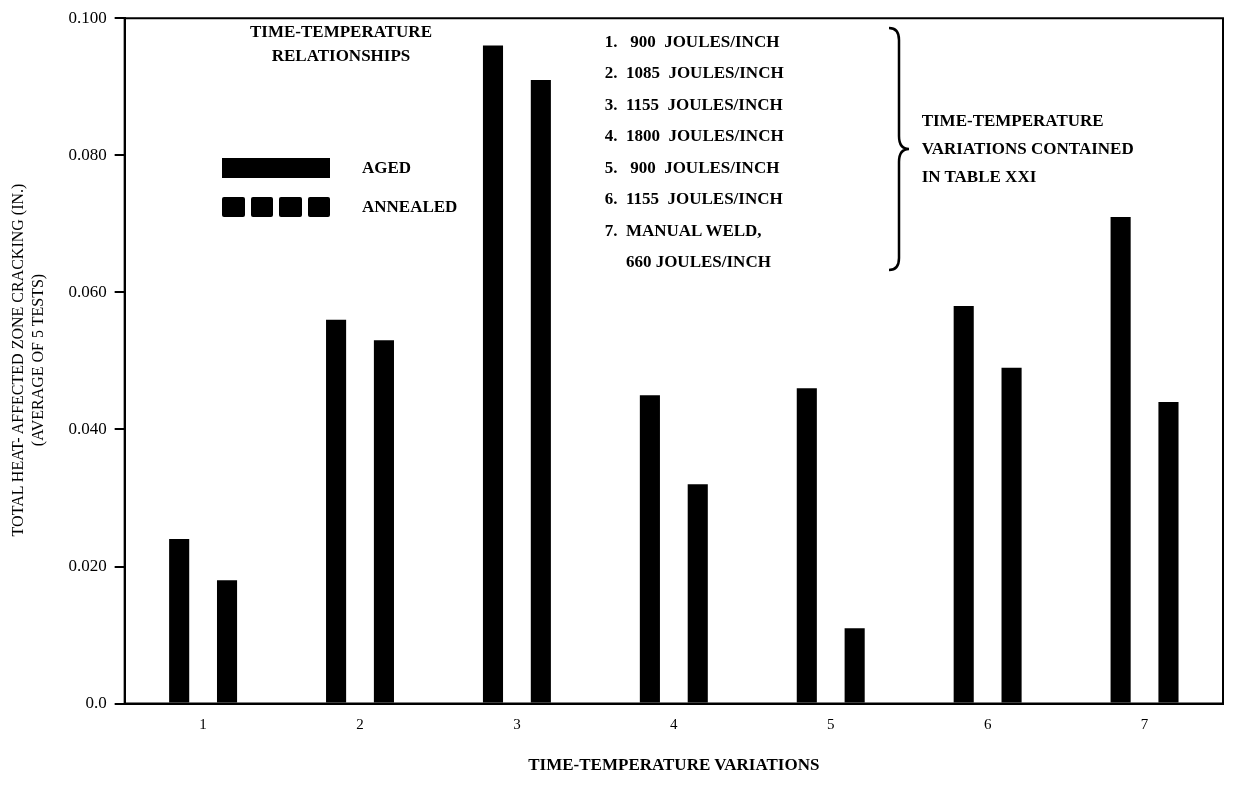  Describe the element at coordinates (203, 723) in the screenshot. I see `x-tick-label: 1` at that location.